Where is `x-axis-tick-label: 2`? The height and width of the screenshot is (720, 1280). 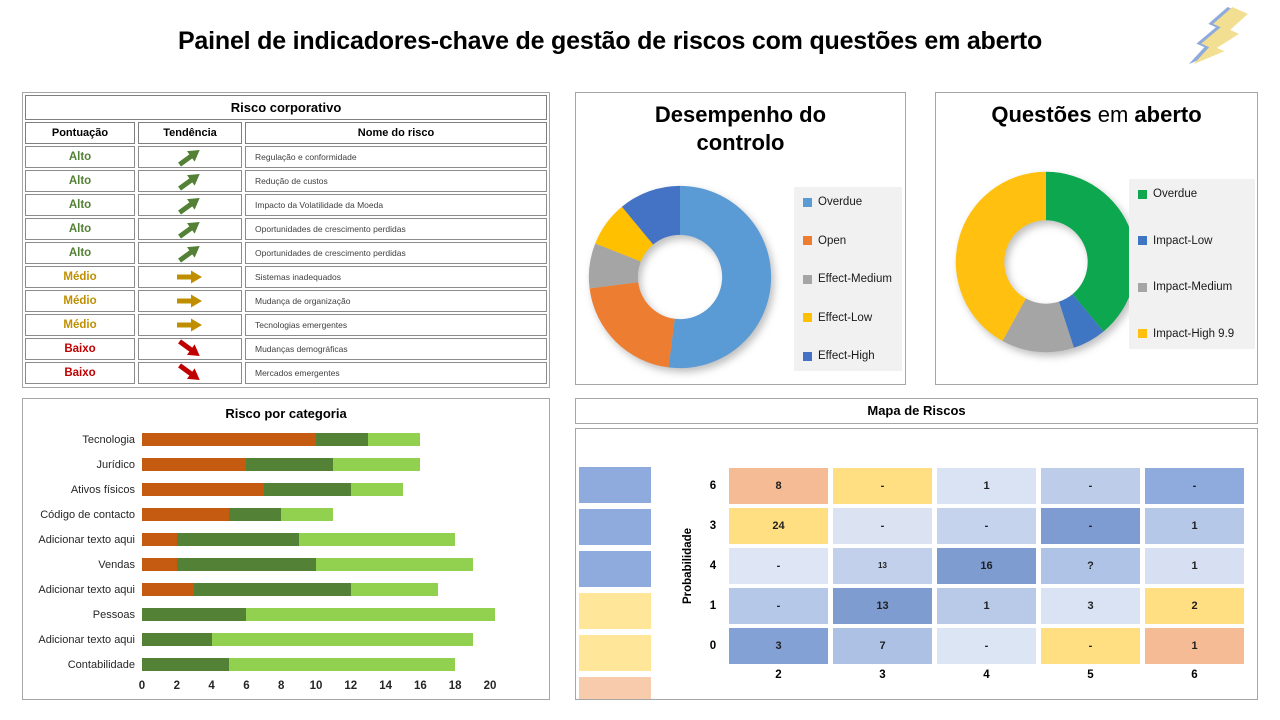
x-axis-tick-label: 2 is located at coordinates (176, 686).